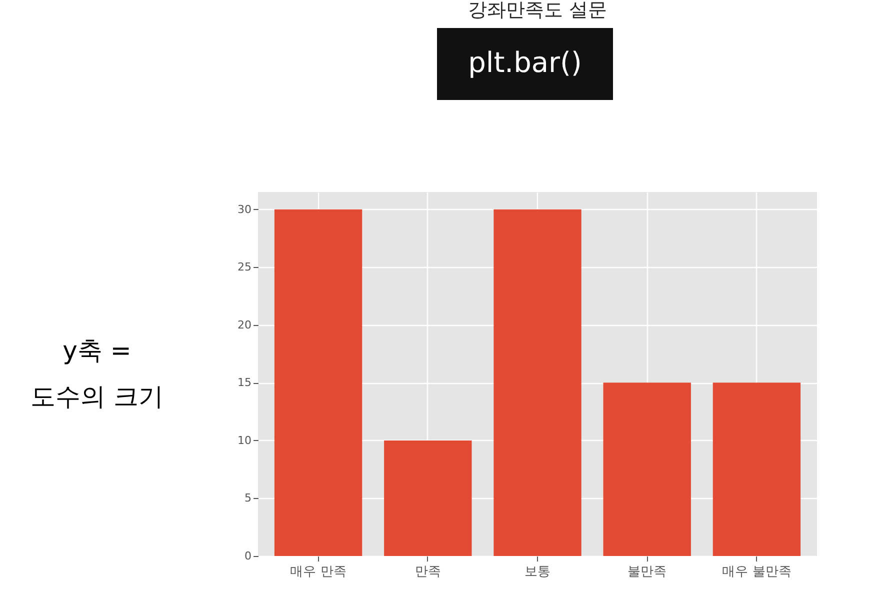 This screenshot has height=606, width=870. Describe the element at coordinates (97, 373) in the screenshot. I see `text: y축 = 도수의 크기` at that location.